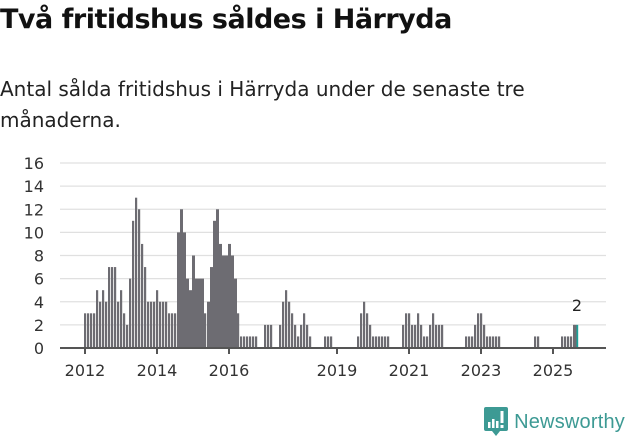 The width and height of the screenshot is (631, 439). Describe the element at coordinates (569, 421) in the screenshot. I see `newsworthy-brand-text: Newsworthy` at that location.